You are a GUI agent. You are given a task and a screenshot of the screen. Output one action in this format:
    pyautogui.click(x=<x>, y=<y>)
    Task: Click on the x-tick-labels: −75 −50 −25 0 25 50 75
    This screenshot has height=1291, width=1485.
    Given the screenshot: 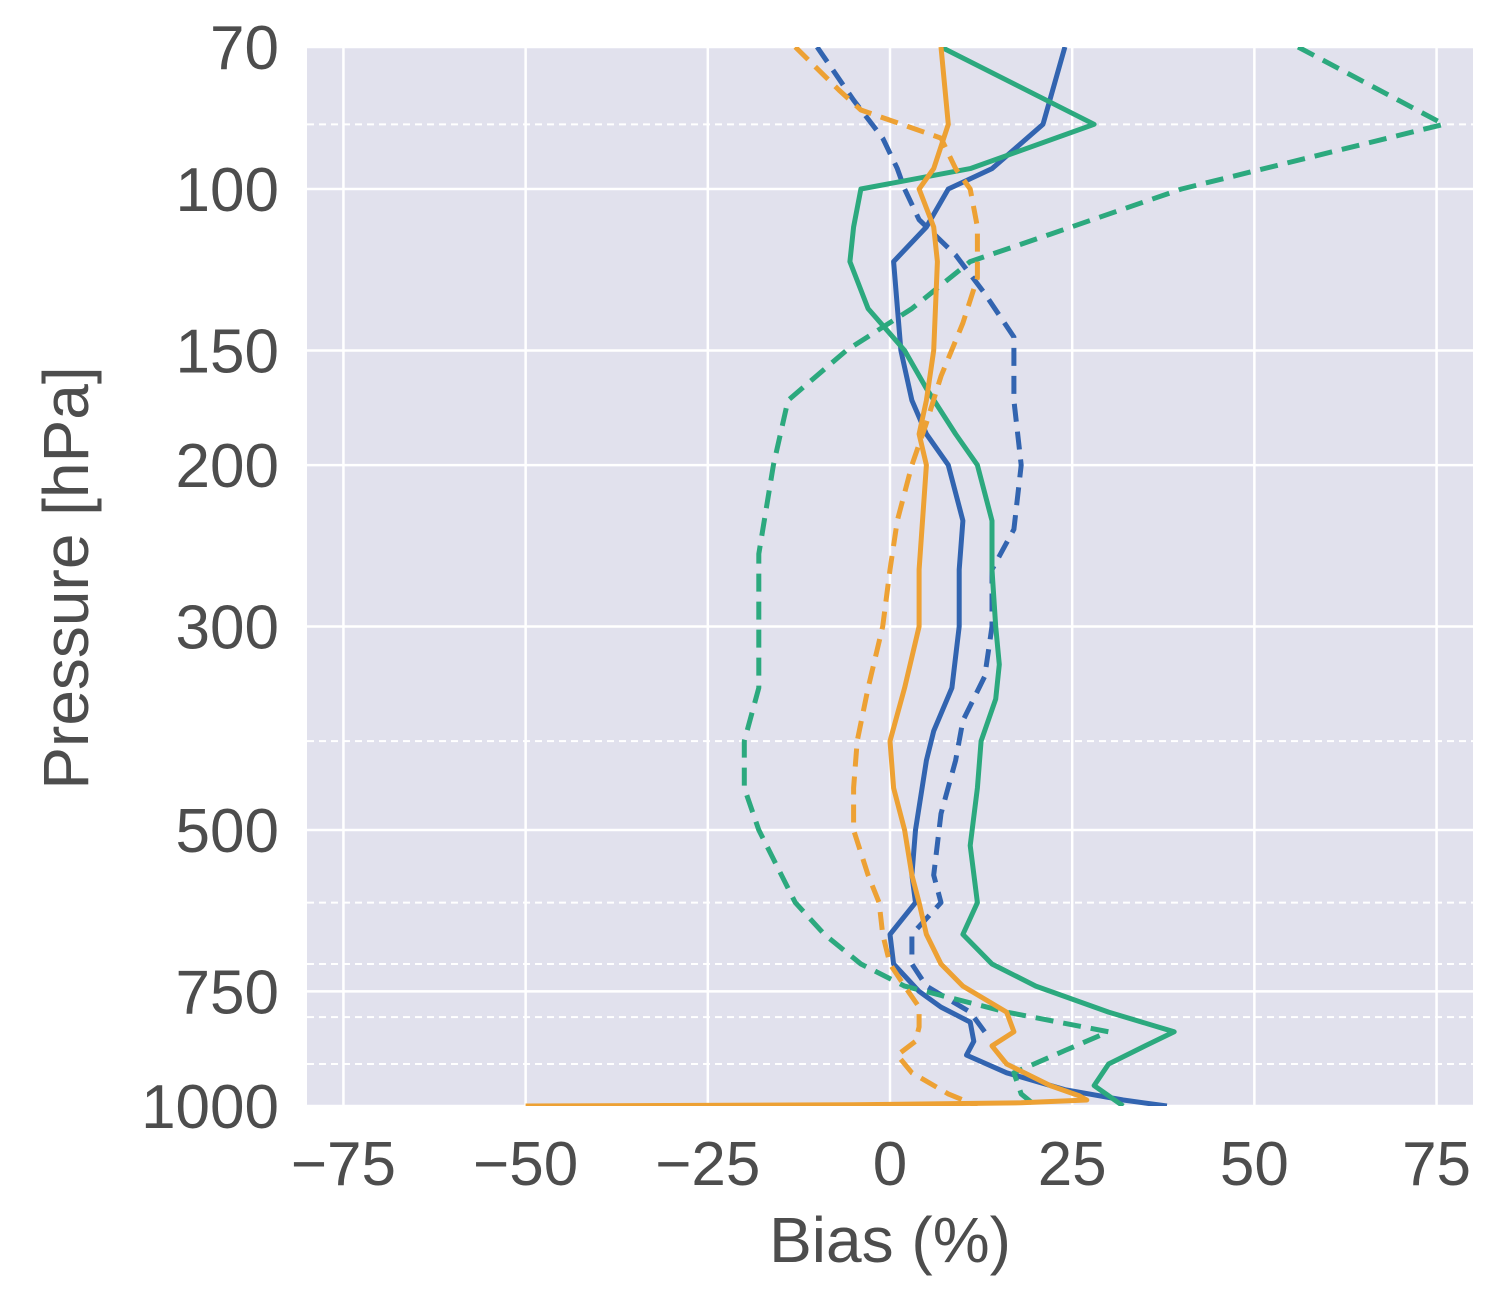 What is the action you would take?
    pyautogui.click(x=881, y=1164)
    